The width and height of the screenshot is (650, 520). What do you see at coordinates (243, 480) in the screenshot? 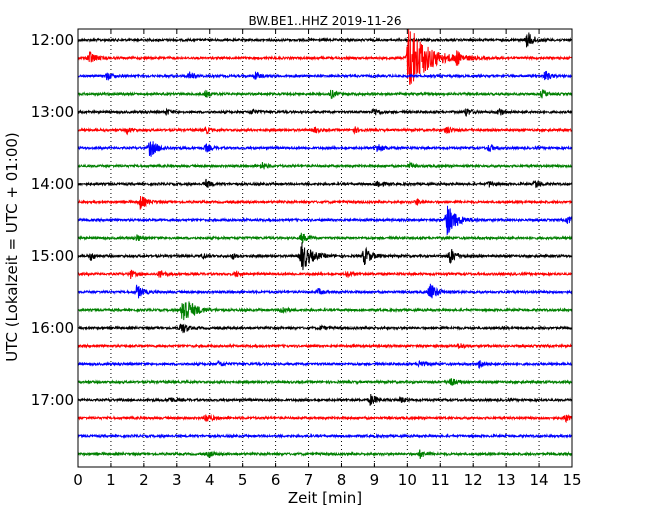
I see `x-tick-label: 5` at bounding box center [243, 480].